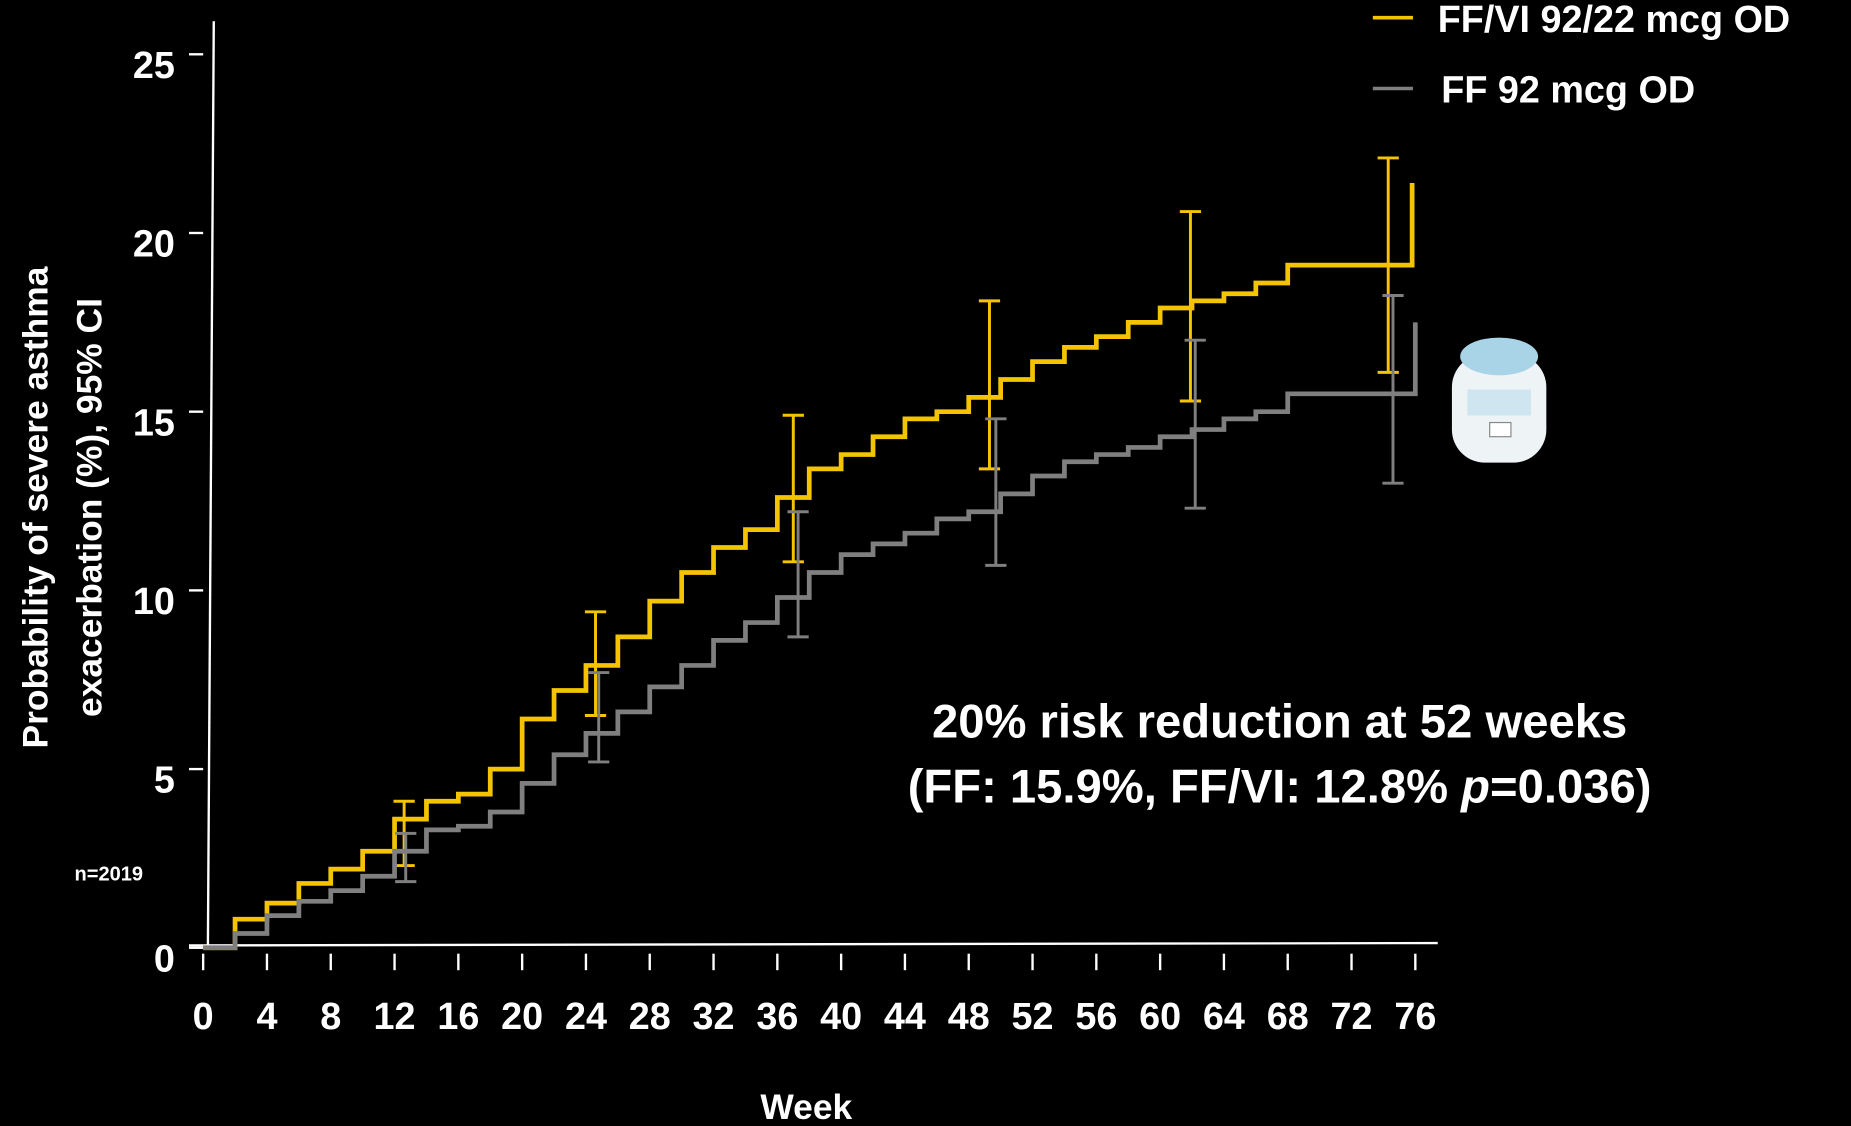 Image resolution: width=1851 pixels, height=1126 pixels. What do you see at coordinates (1184, 787) in the screenshot?
I see `annotation-part: (FF: 15.9%, FF/VI: 12.8%` at bounding box center [1184, 787].